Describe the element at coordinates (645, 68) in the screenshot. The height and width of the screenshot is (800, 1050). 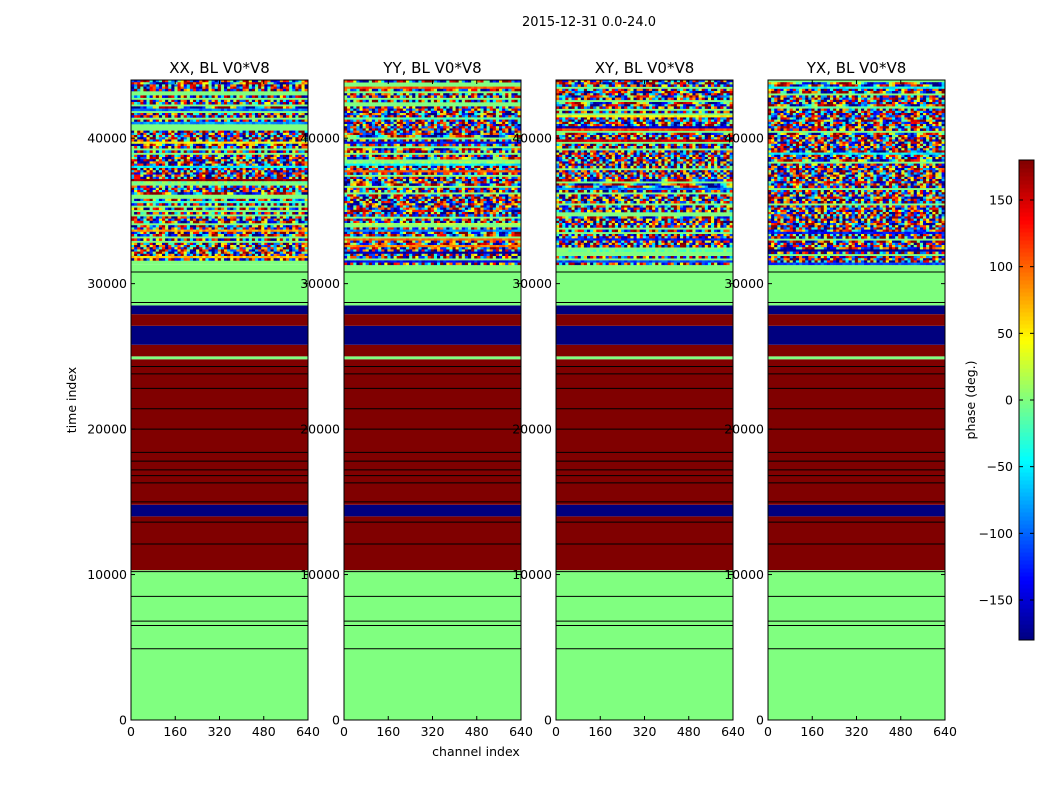
I see `panel-title: XY, BL V0*V8` at that location.